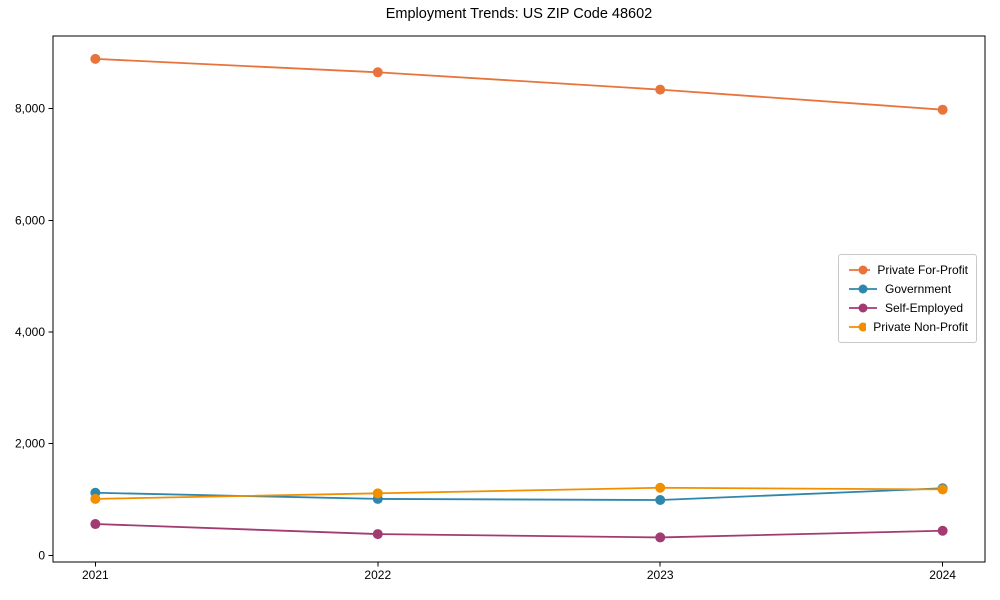 Image resolution: width=1000 pixels, height=600 pixels. I want to click on x-tick-label: 2022, so click(377, 575).